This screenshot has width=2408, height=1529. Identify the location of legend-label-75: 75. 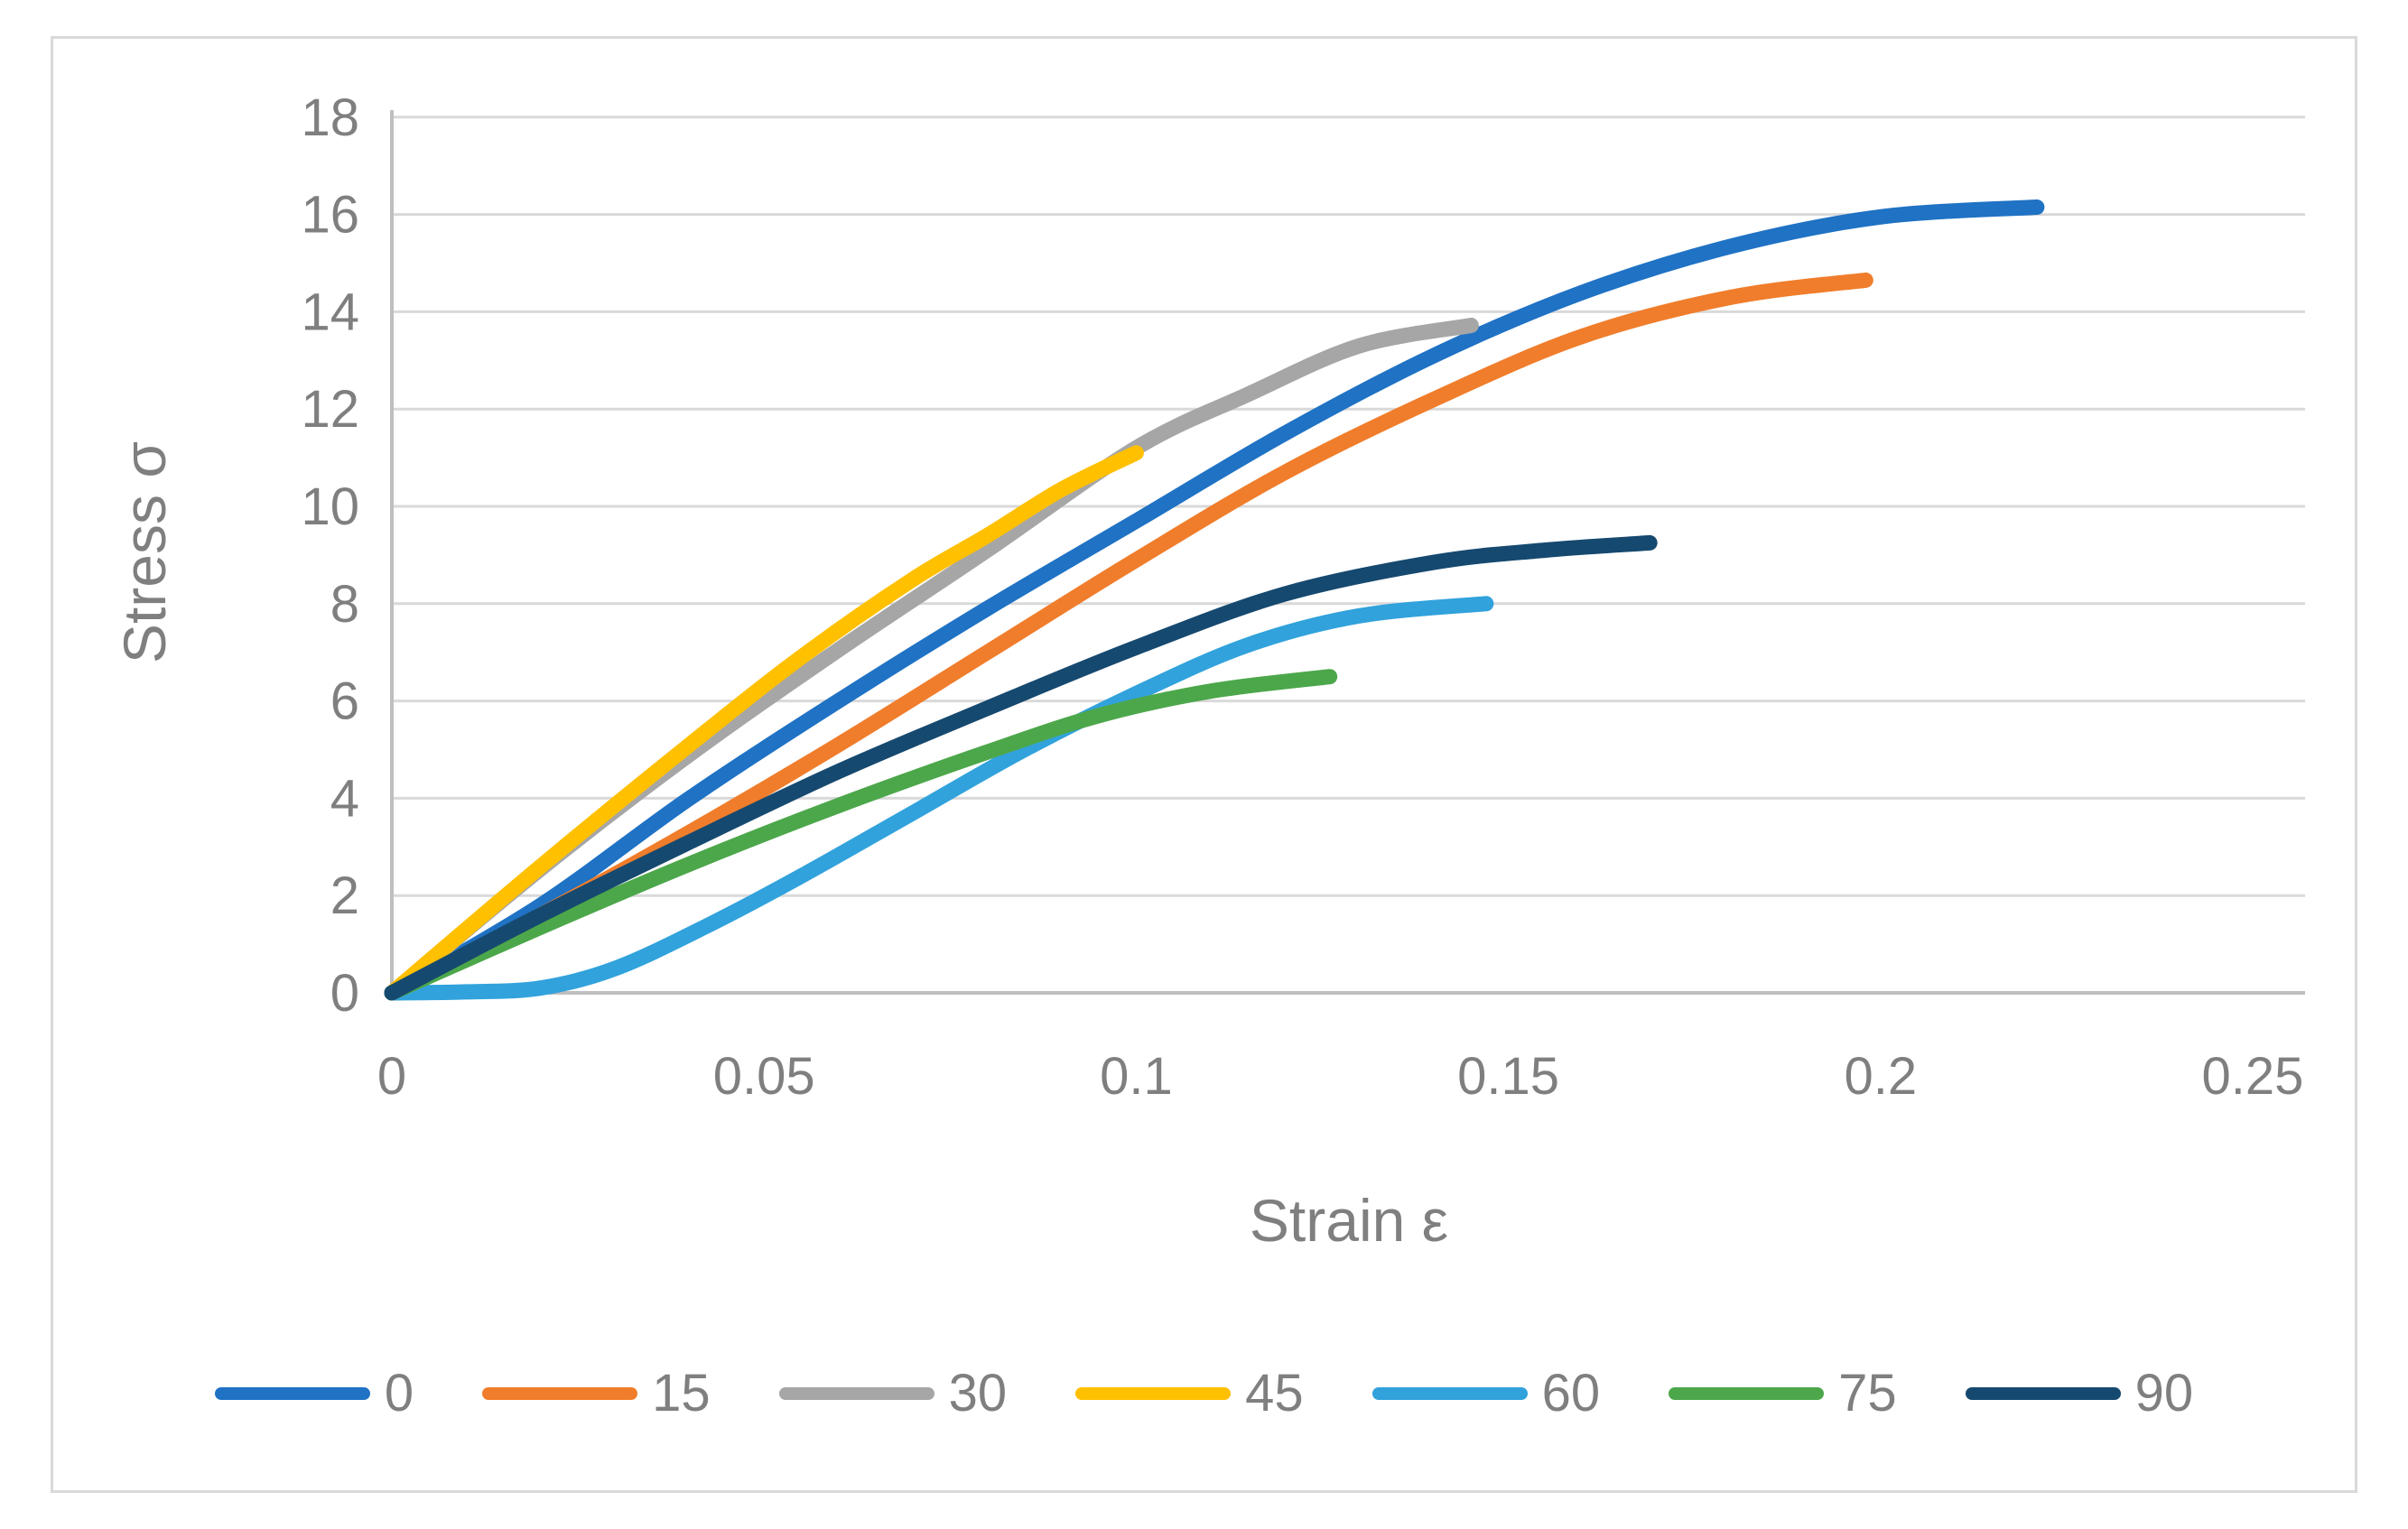
(1868, 1393).